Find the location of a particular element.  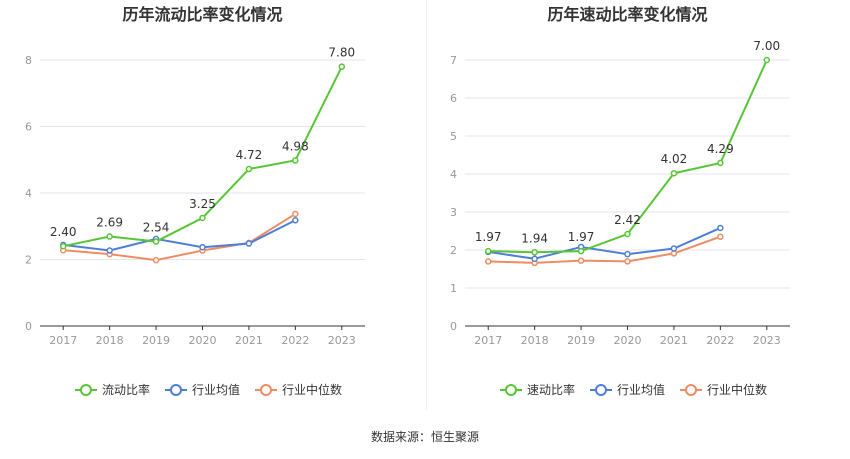

data-label: 2.42 is located at coordinates (627, 220).